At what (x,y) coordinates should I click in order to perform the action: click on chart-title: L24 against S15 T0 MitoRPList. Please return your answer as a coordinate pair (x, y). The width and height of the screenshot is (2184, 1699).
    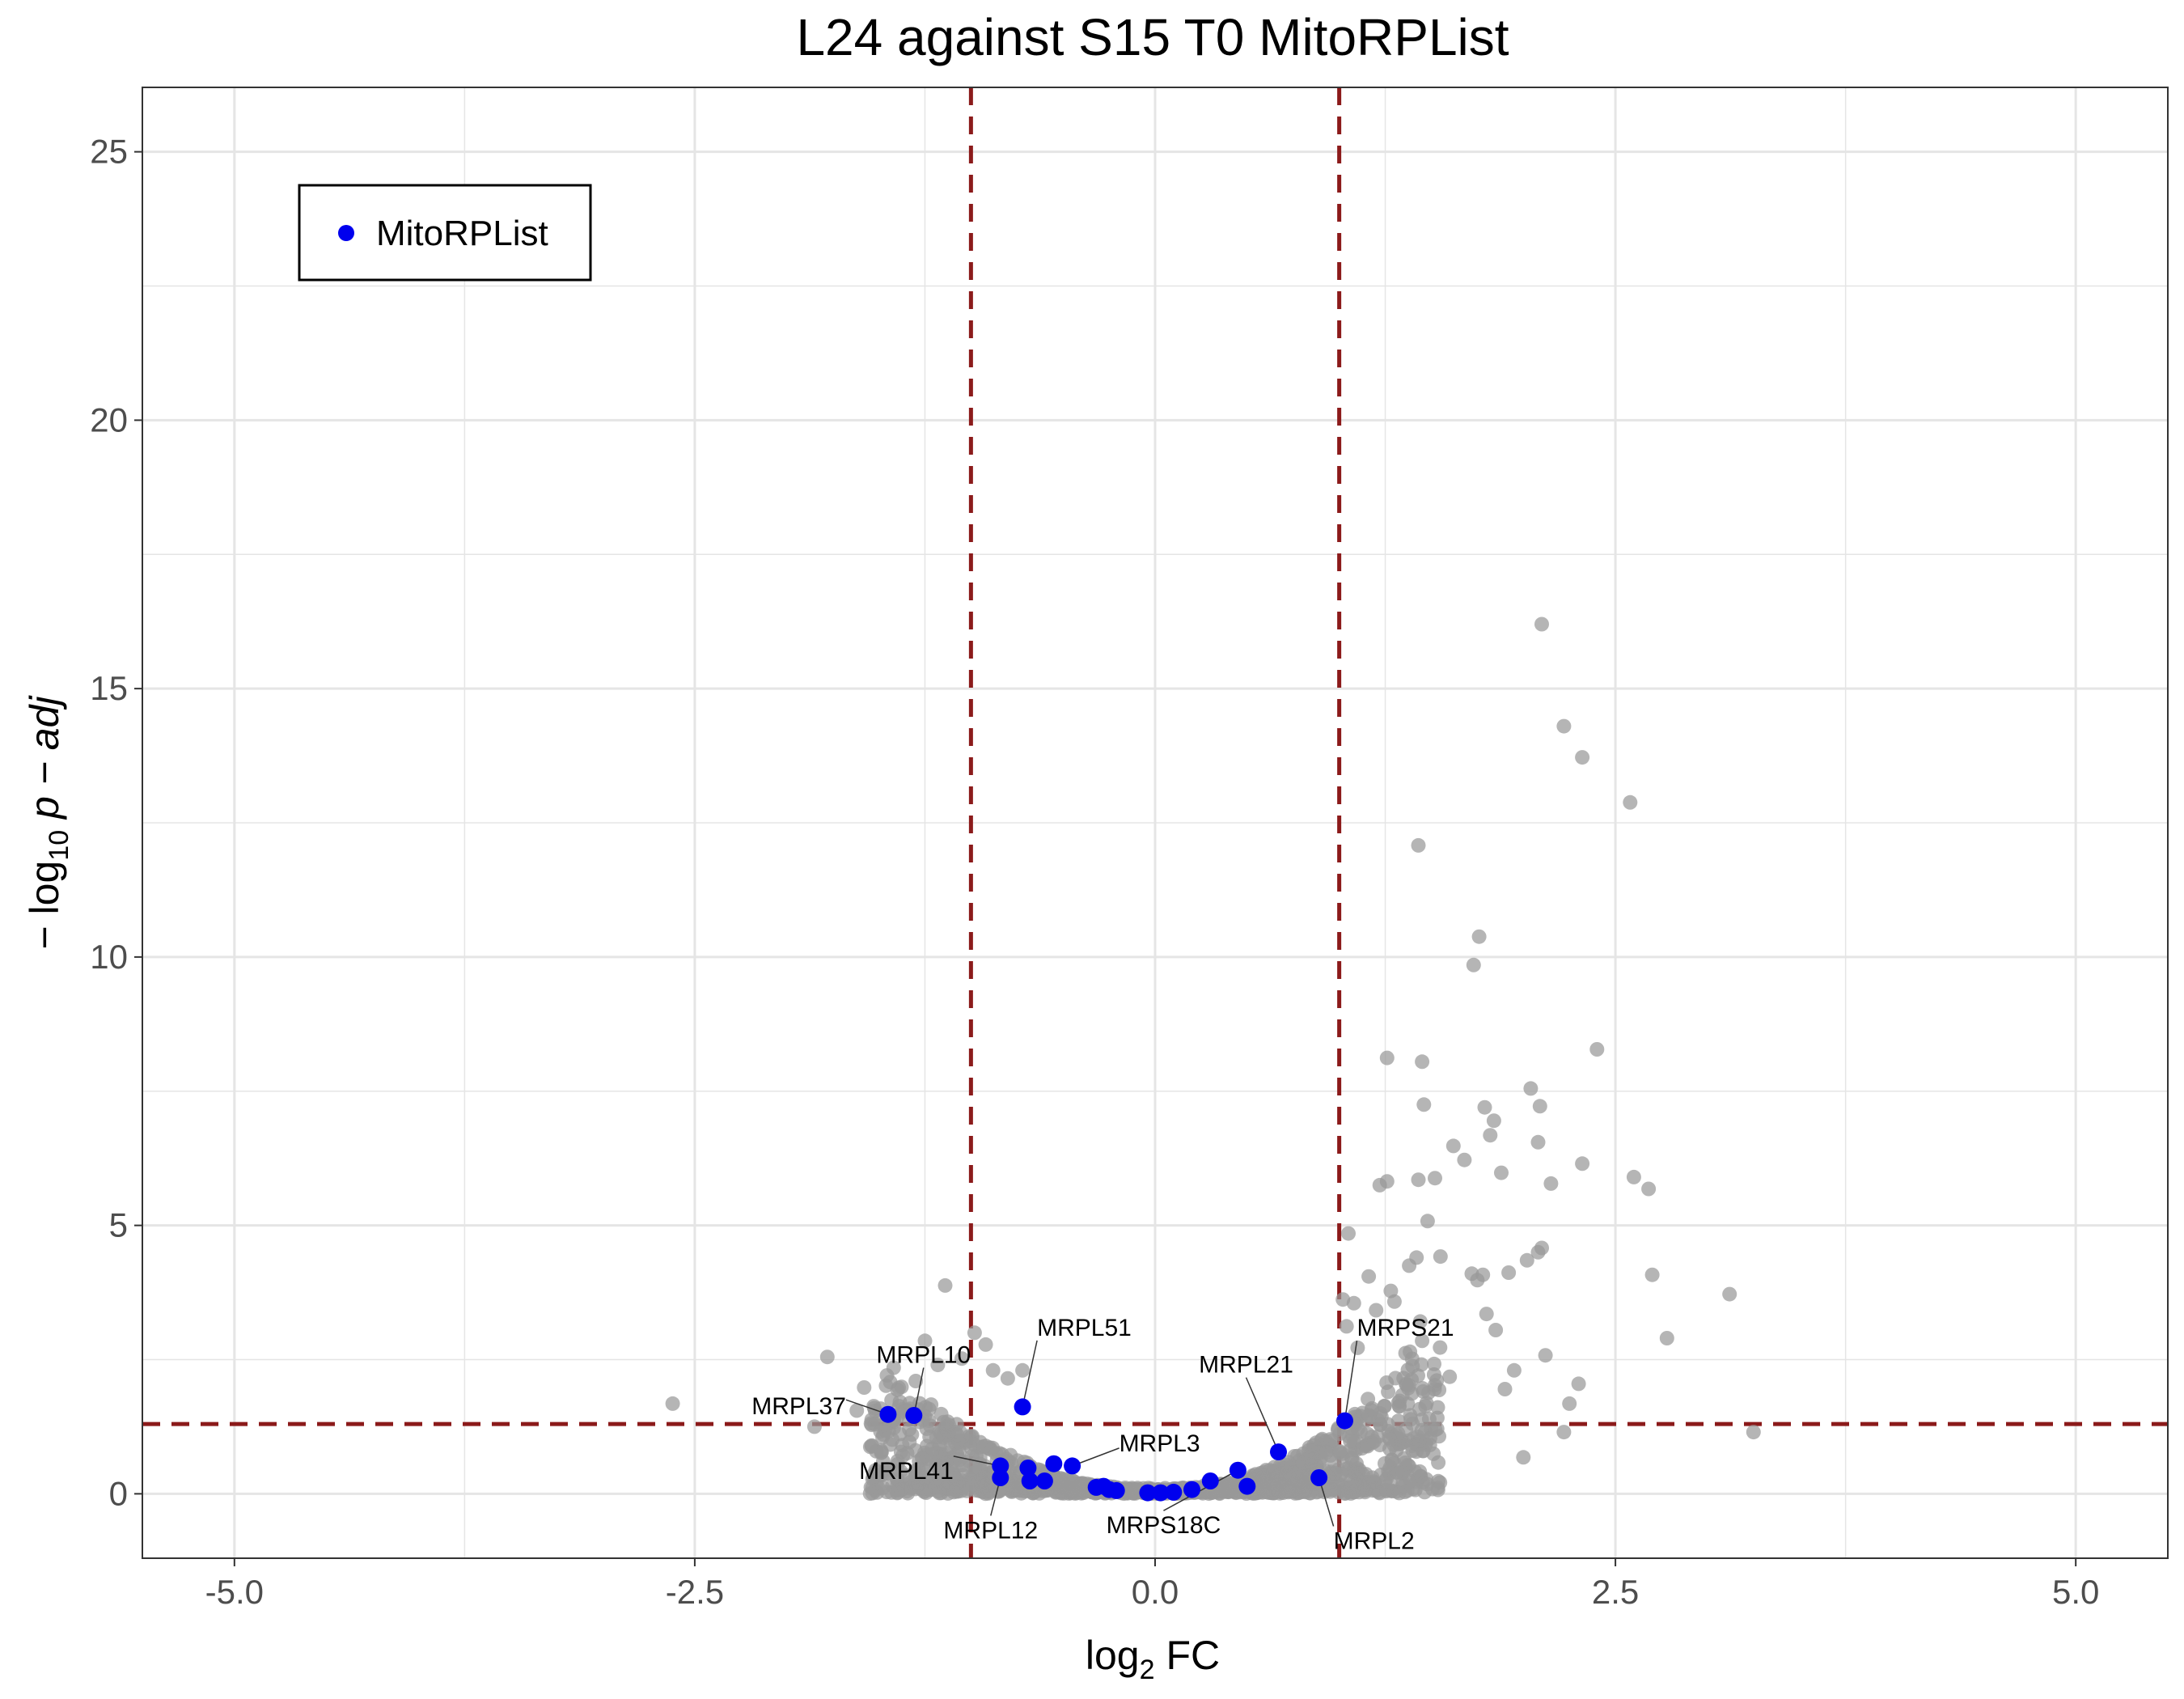
    Looking at the image, I should click on (1152, 37).